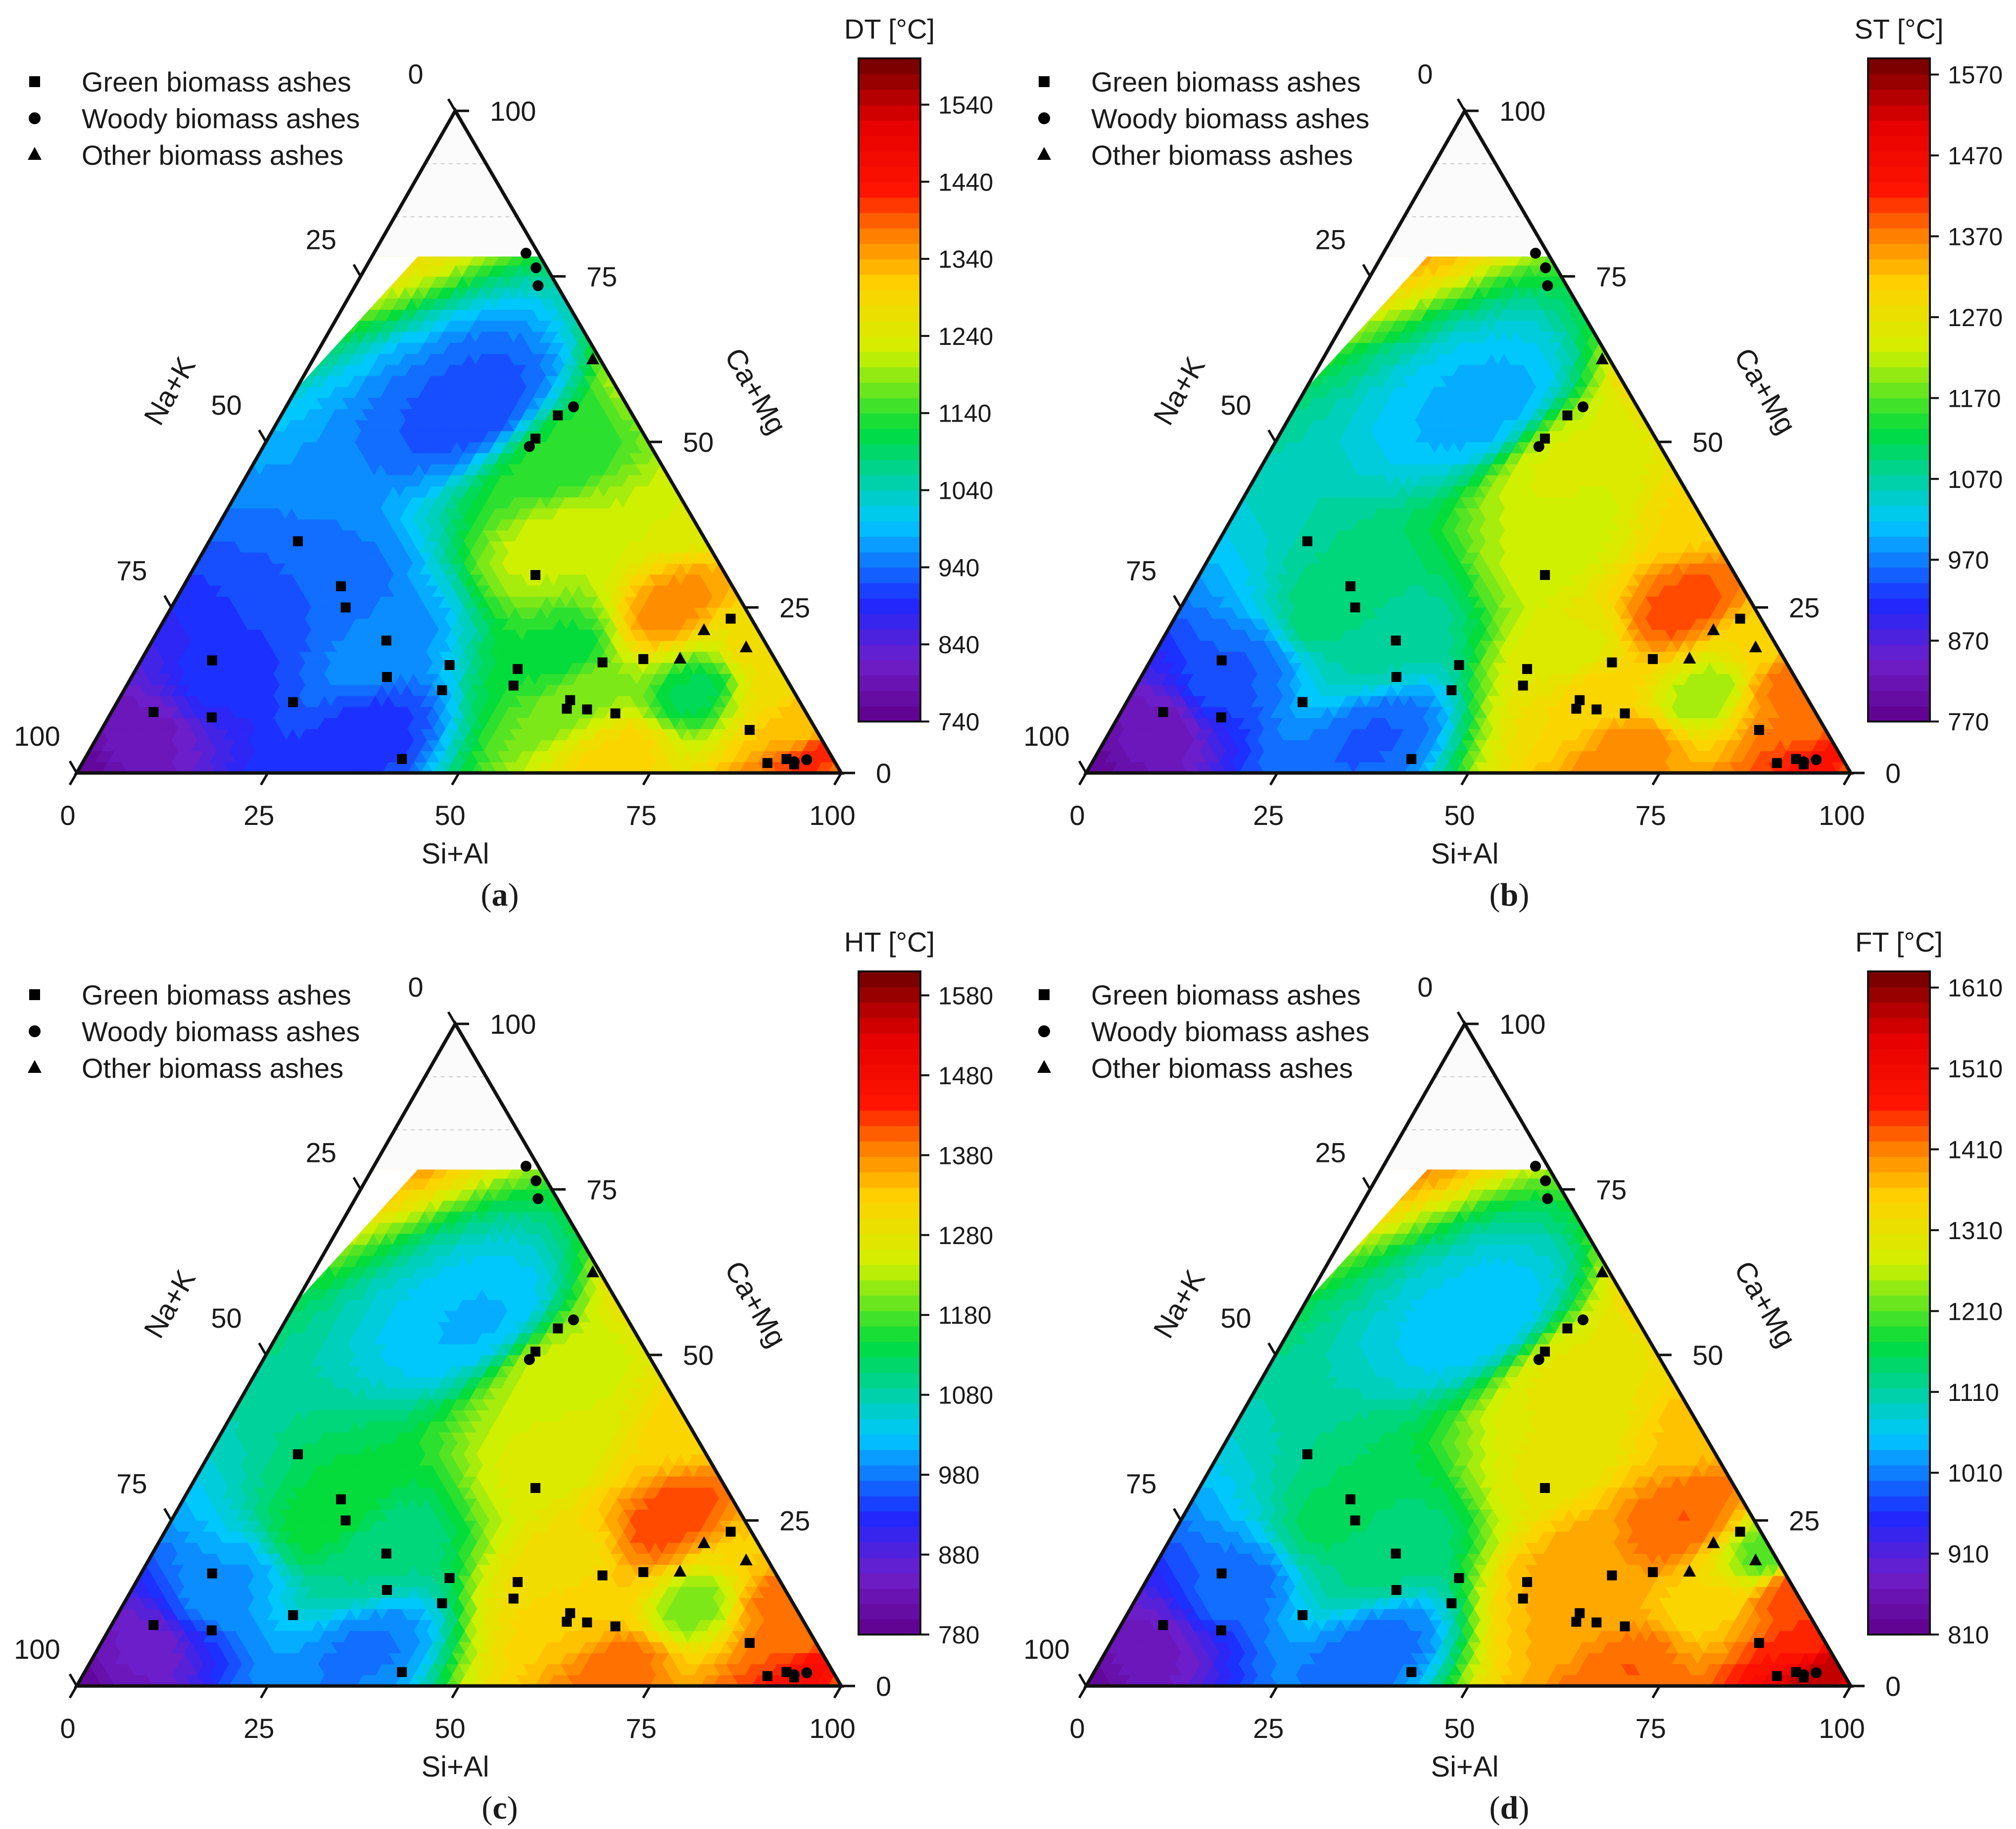 The image size is (2016, 1829). Describe the element at coordinates (67, 815) in the screenshot. I see `bottom-tick-label: 0` at that location.